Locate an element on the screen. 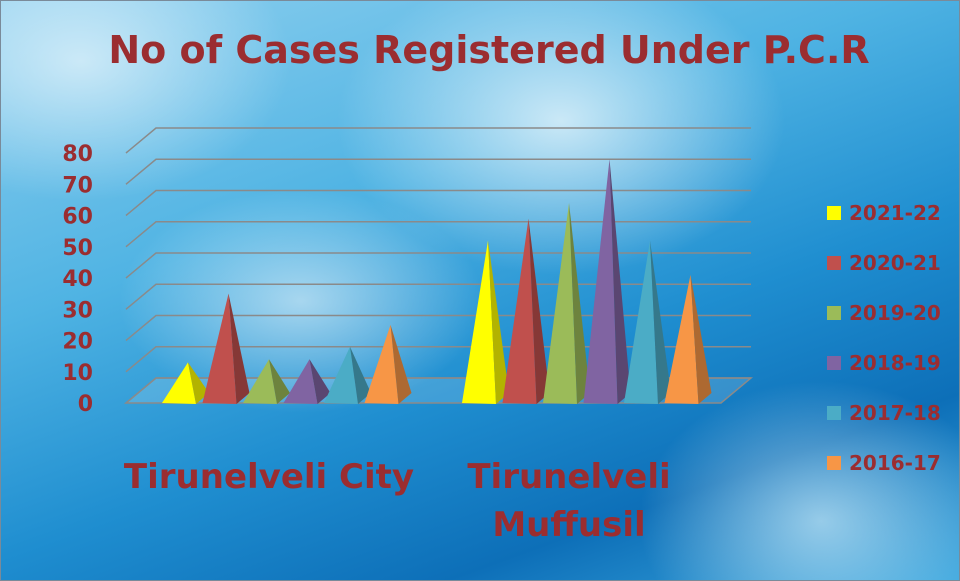 The height and width of the screenshot is (581, 960). y-tick-label: 10 is located at coordinates (77, 373).